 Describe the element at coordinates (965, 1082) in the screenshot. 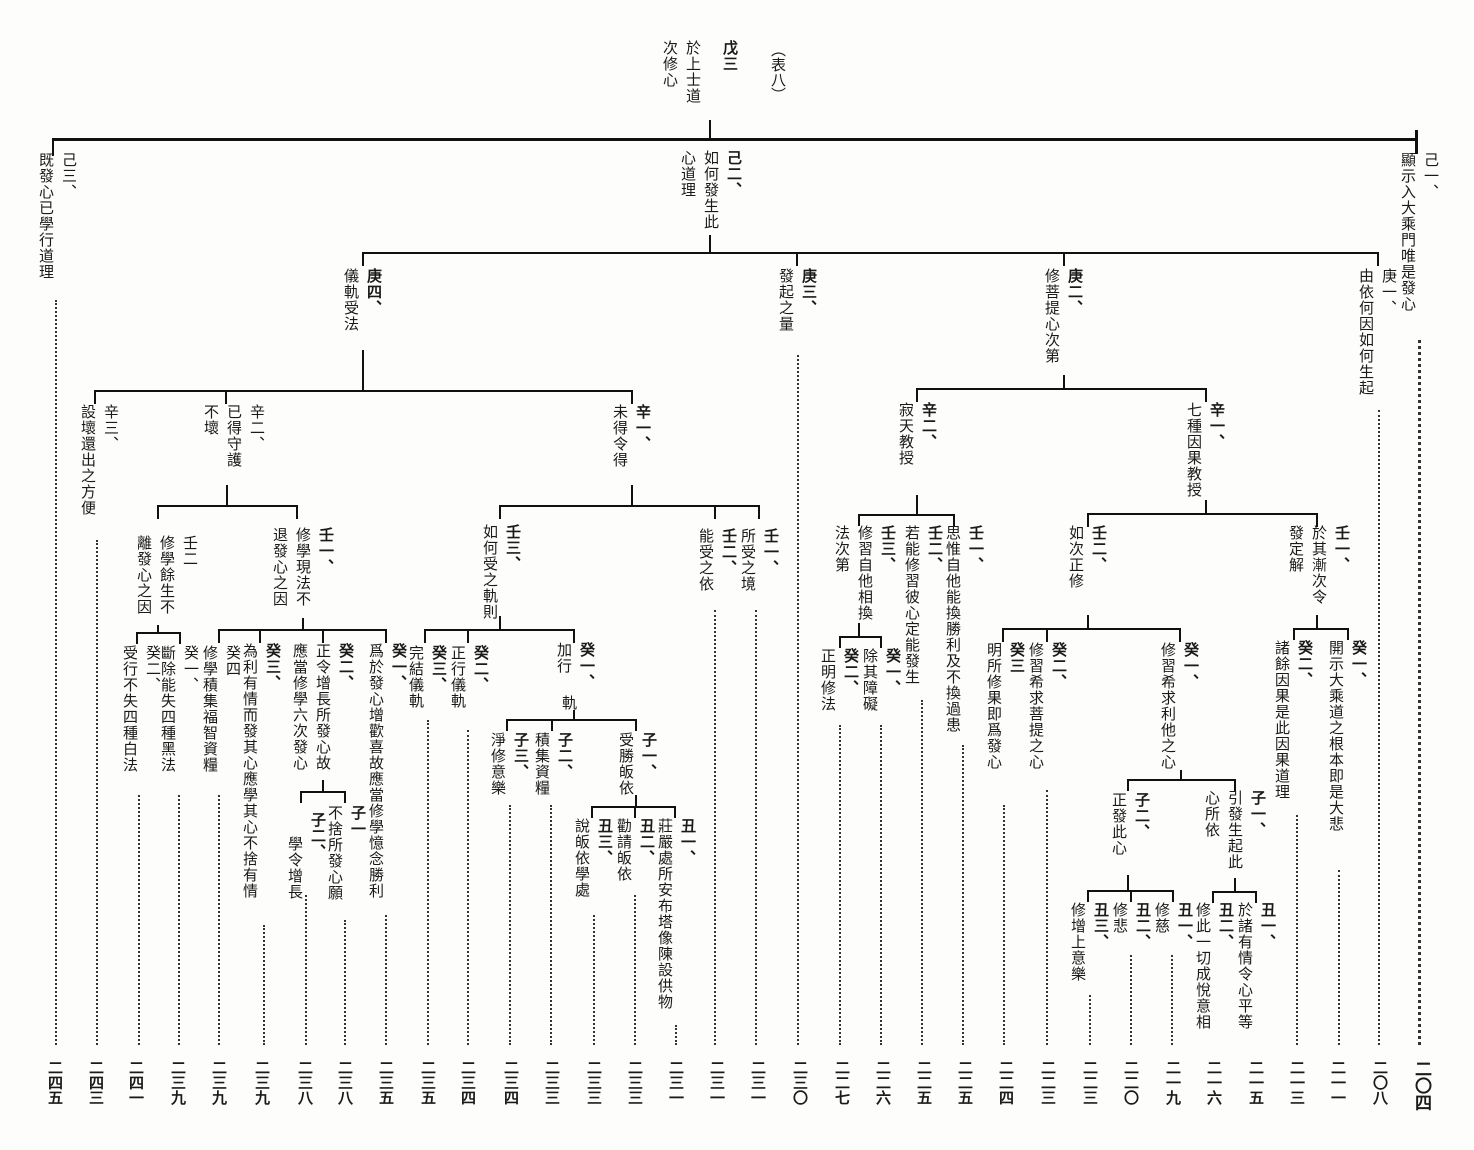

I see `page-number: 二二五` at that location.